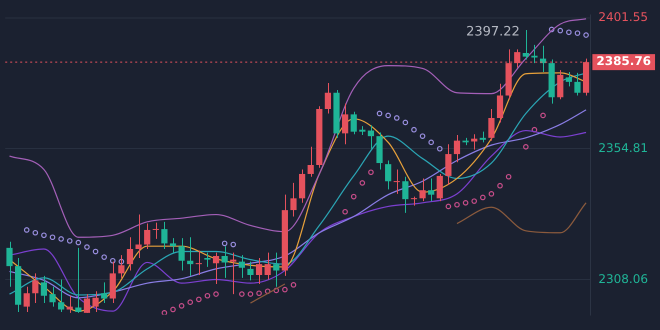 The width and height of the screenshot is (660, 330). I want to click on y-tick-label: 2401.55, so click(623, 17).